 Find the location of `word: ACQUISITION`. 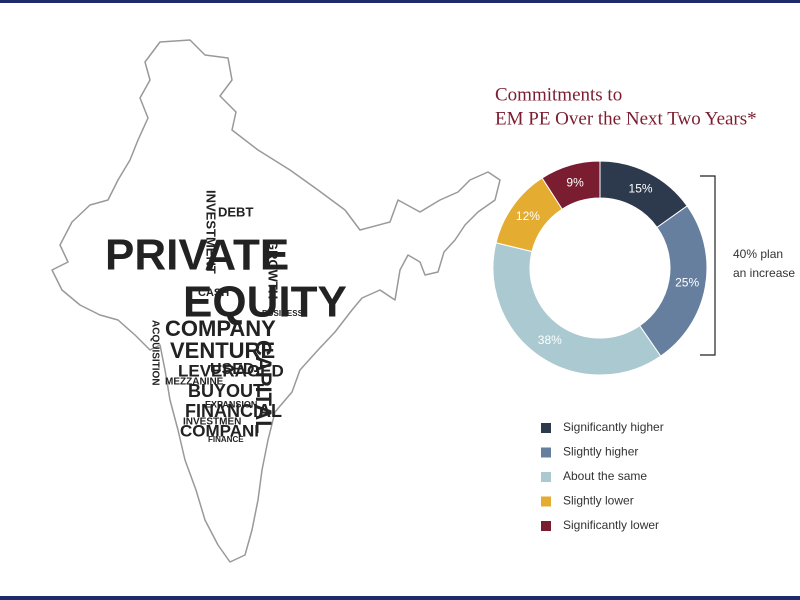

word: ACQUISITION is located at coordinates (154, 353).